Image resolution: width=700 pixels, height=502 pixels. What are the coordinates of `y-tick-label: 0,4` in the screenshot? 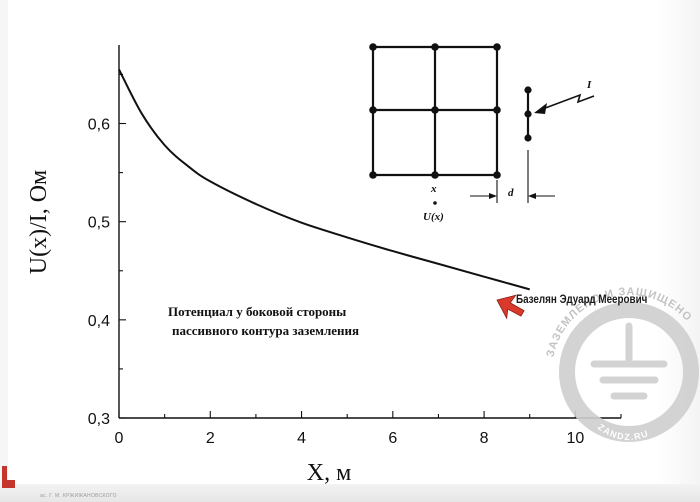 It's located at (99, 321).